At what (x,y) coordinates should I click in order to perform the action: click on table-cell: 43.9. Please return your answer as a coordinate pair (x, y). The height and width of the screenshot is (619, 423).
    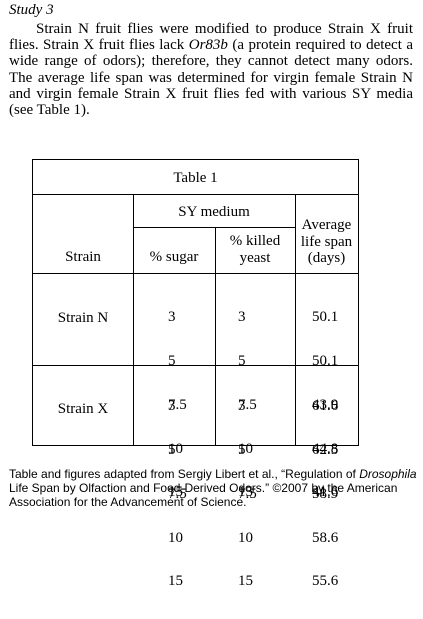
    Looking at the image, I should click on (325, 404).